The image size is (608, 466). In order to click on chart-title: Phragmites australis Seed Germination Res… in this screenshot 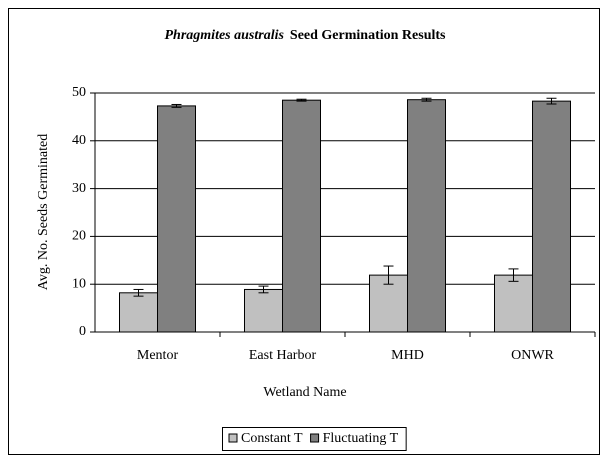, I will do `click(306, 35)`.